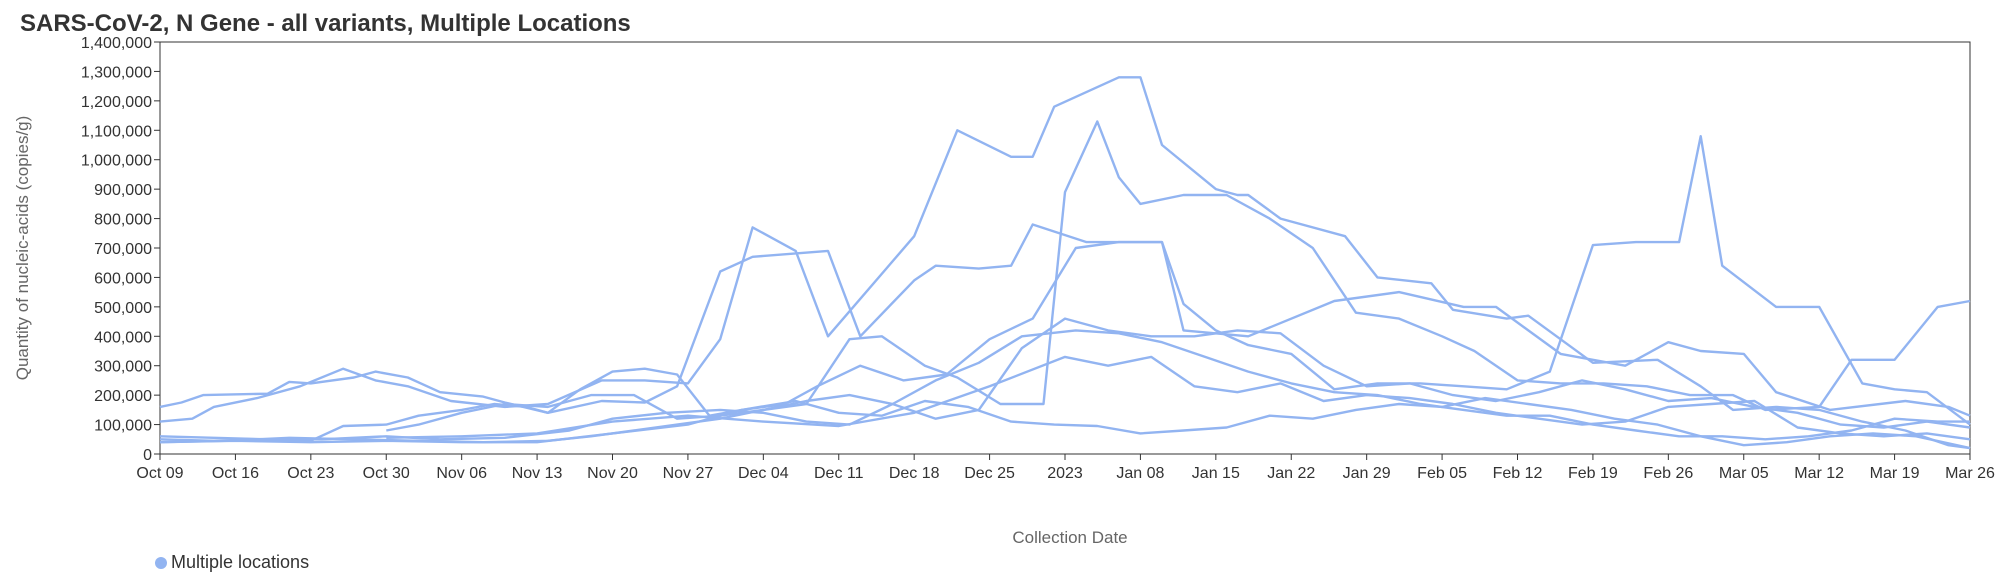 This screenshot has width=2000, height=575. I want to click on y-tick-label: 0, so click(147, 455).